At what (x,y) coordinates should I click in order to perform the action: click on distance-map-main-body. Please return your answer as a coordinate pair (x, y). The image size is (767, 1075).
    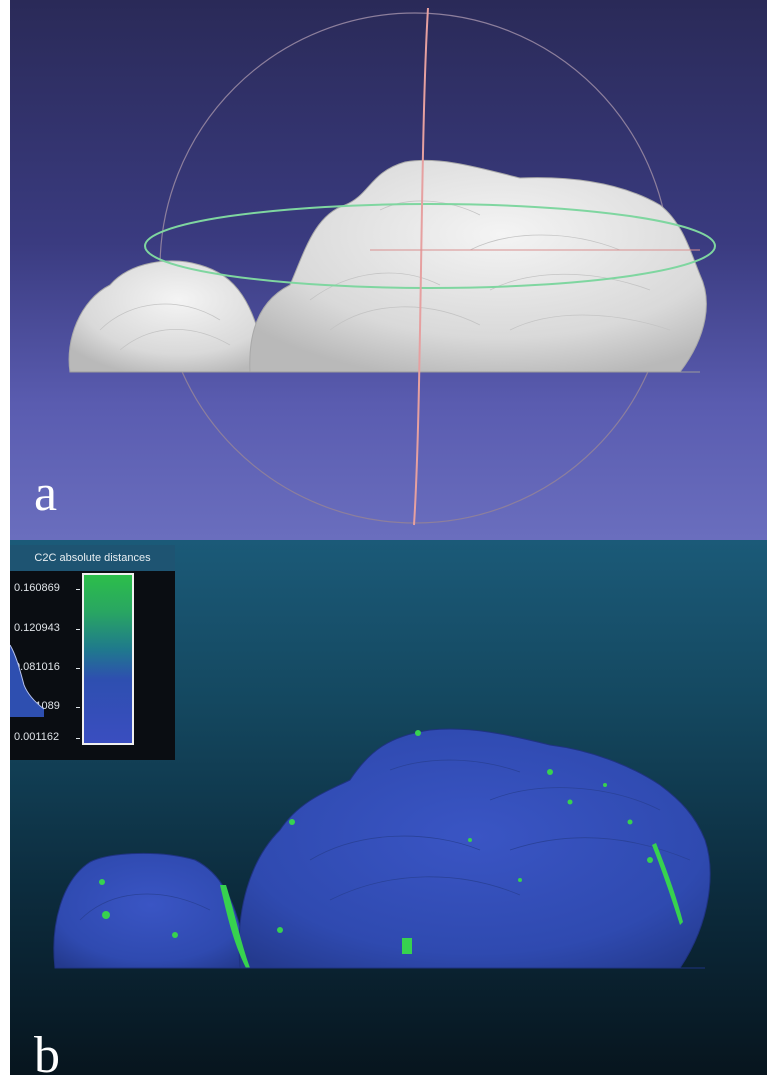
    Looking at the image, I should click on (474, 848).